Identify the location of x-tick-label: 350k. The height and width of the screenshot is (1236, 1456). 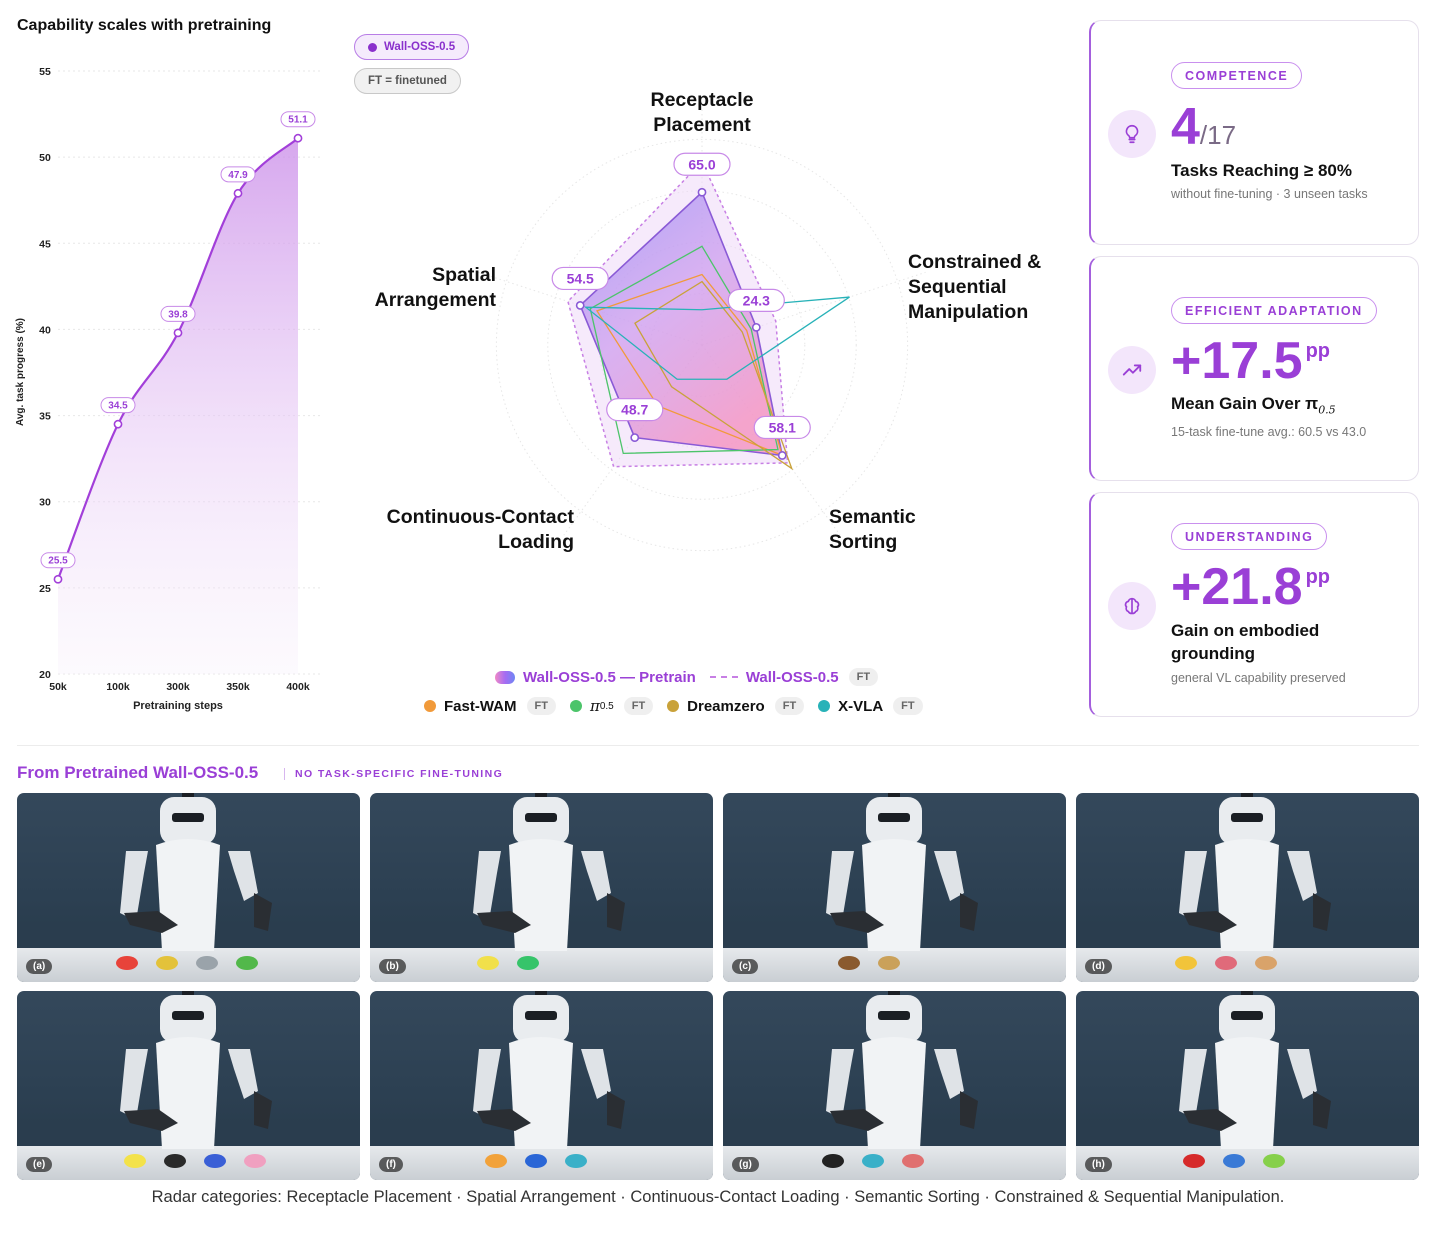
(238, 687).